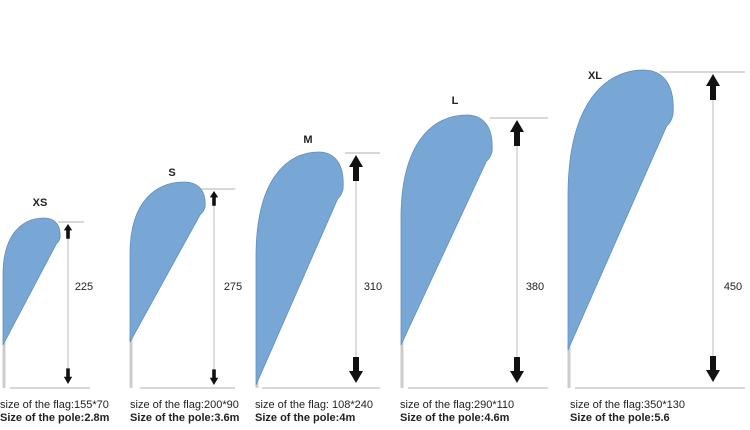  What do you see at coordinates (55, 418) in the screenshot?
I see `pole-size: Size of the pole:2.8m` at bounding box center [55, 418].